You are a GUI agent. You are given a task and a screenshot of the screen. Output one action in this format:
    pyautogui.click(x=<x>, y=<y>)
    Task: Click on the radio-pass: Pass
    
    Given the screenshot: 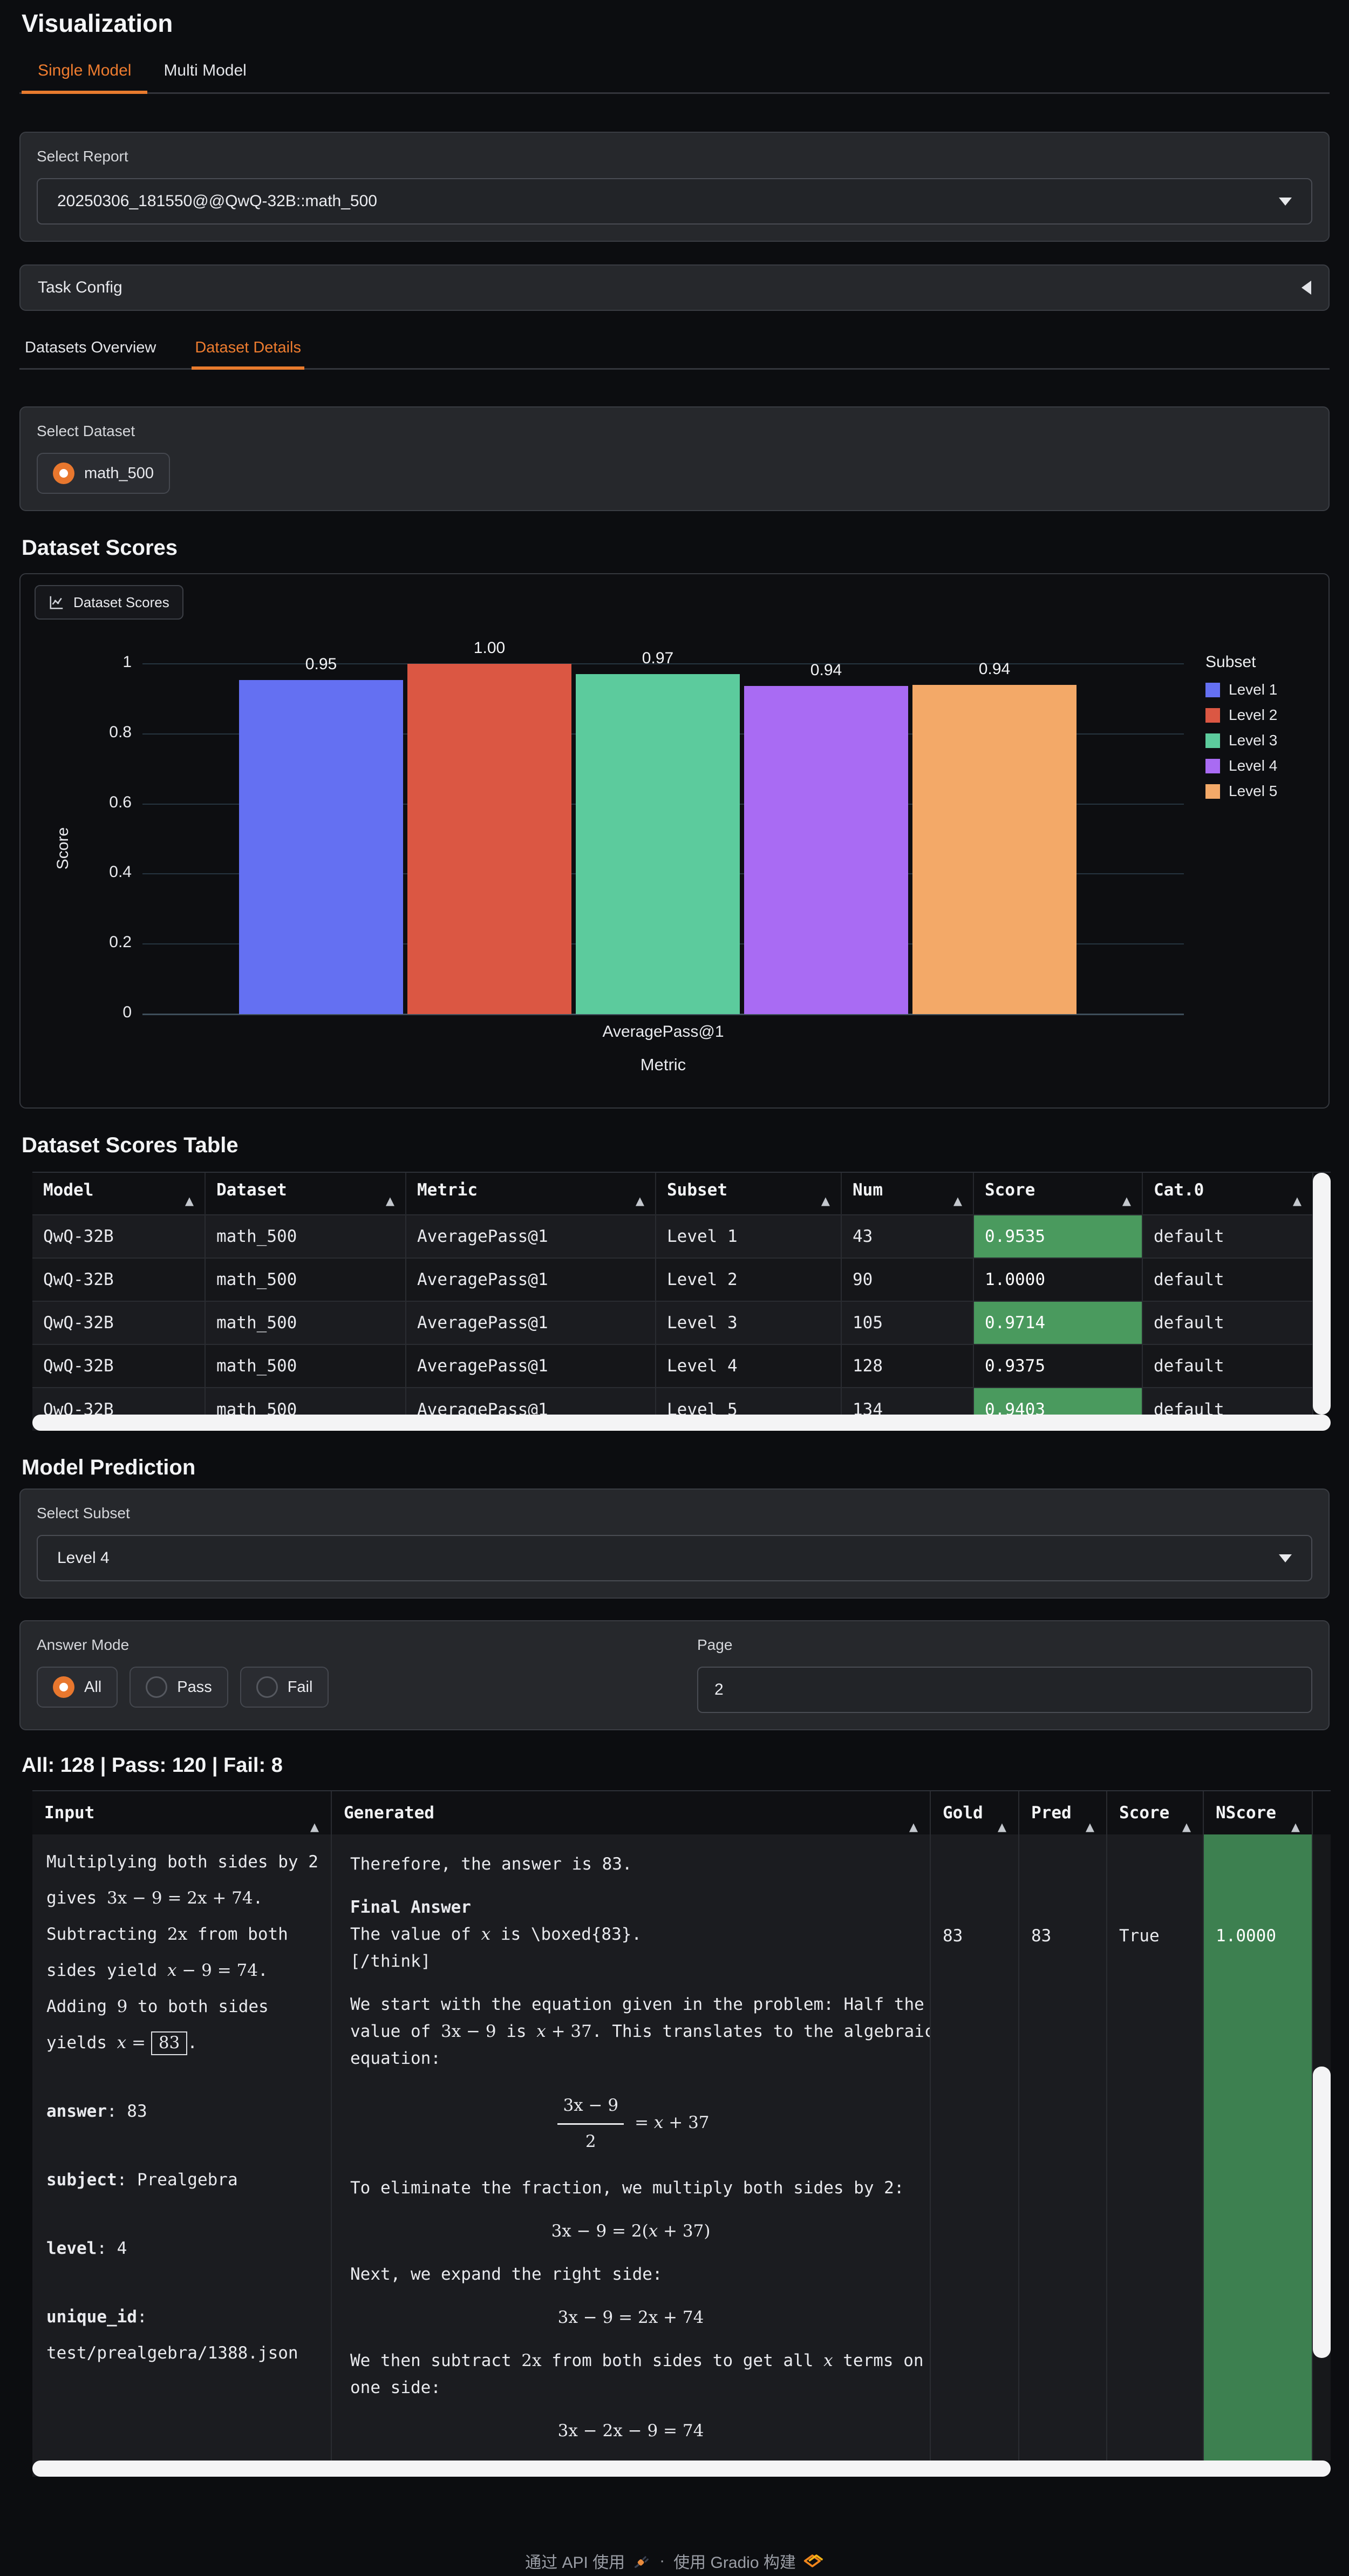 What is the action you would take?
    pyautogui.click(x=179, y=1687)
    